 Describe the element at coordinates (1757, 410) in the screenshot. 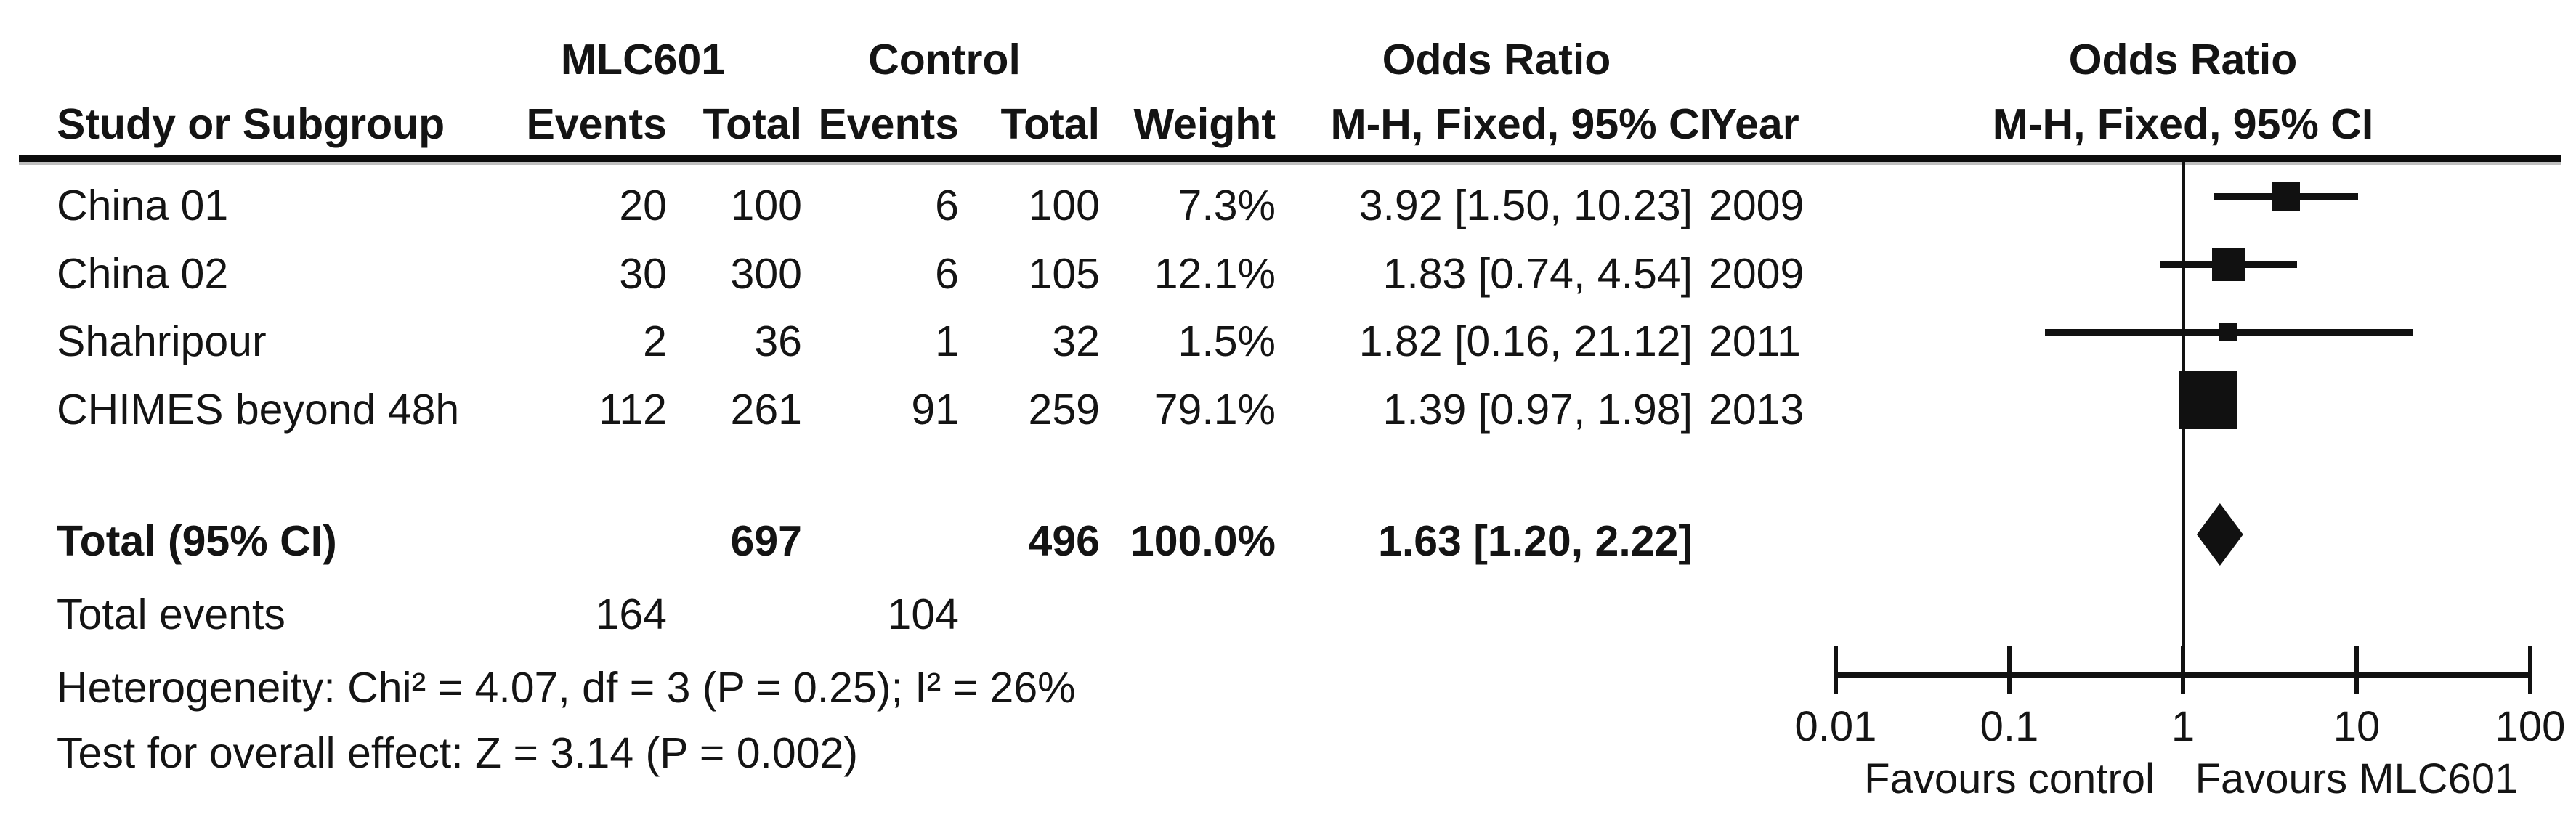

I see `year: 2013` at that location.